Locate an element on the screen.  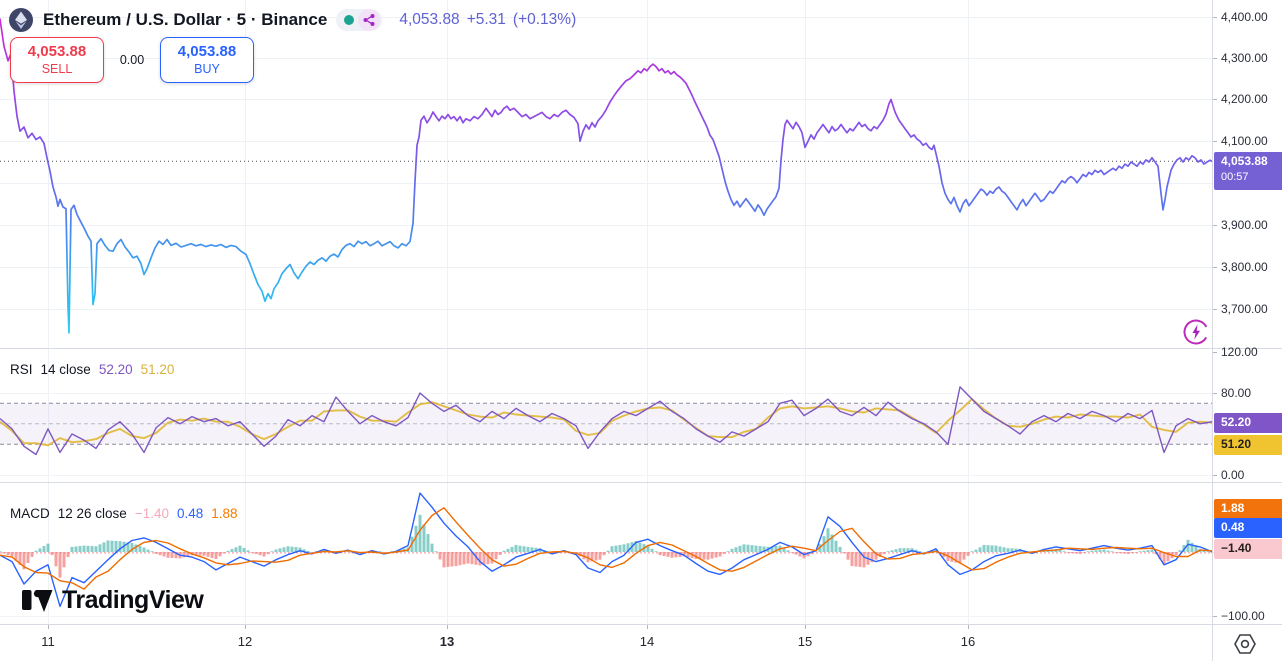
market-open-dot-icon is located at coordinates (349, 20).